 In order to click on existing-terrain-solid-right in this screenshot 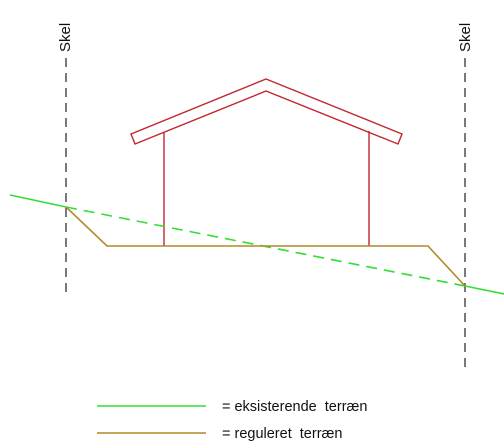, I will do `click(484, 290)`.